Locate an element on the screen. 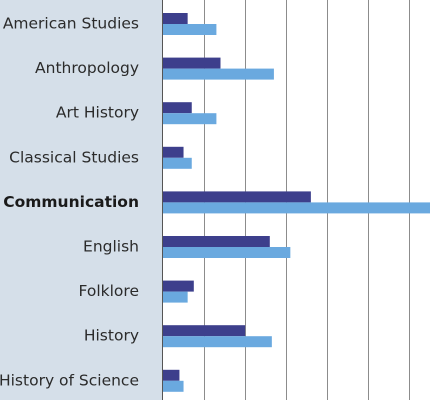 The image size is (430, 400). category-label: Communication is located at coordinates (71, 202).